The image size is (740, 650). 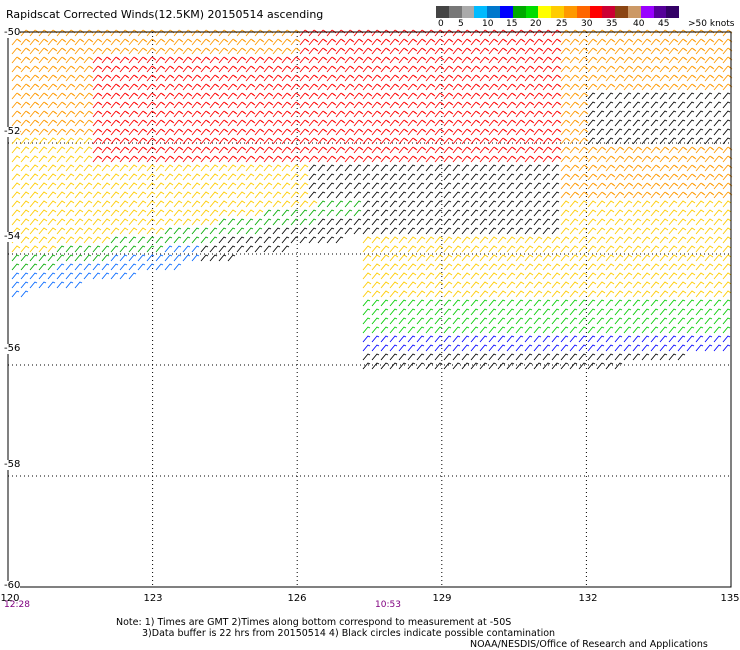 What do you see at coordinates (639, 24) in the screenshot?
I see `legend-label-8: 40` at bounding box center [639, 24].